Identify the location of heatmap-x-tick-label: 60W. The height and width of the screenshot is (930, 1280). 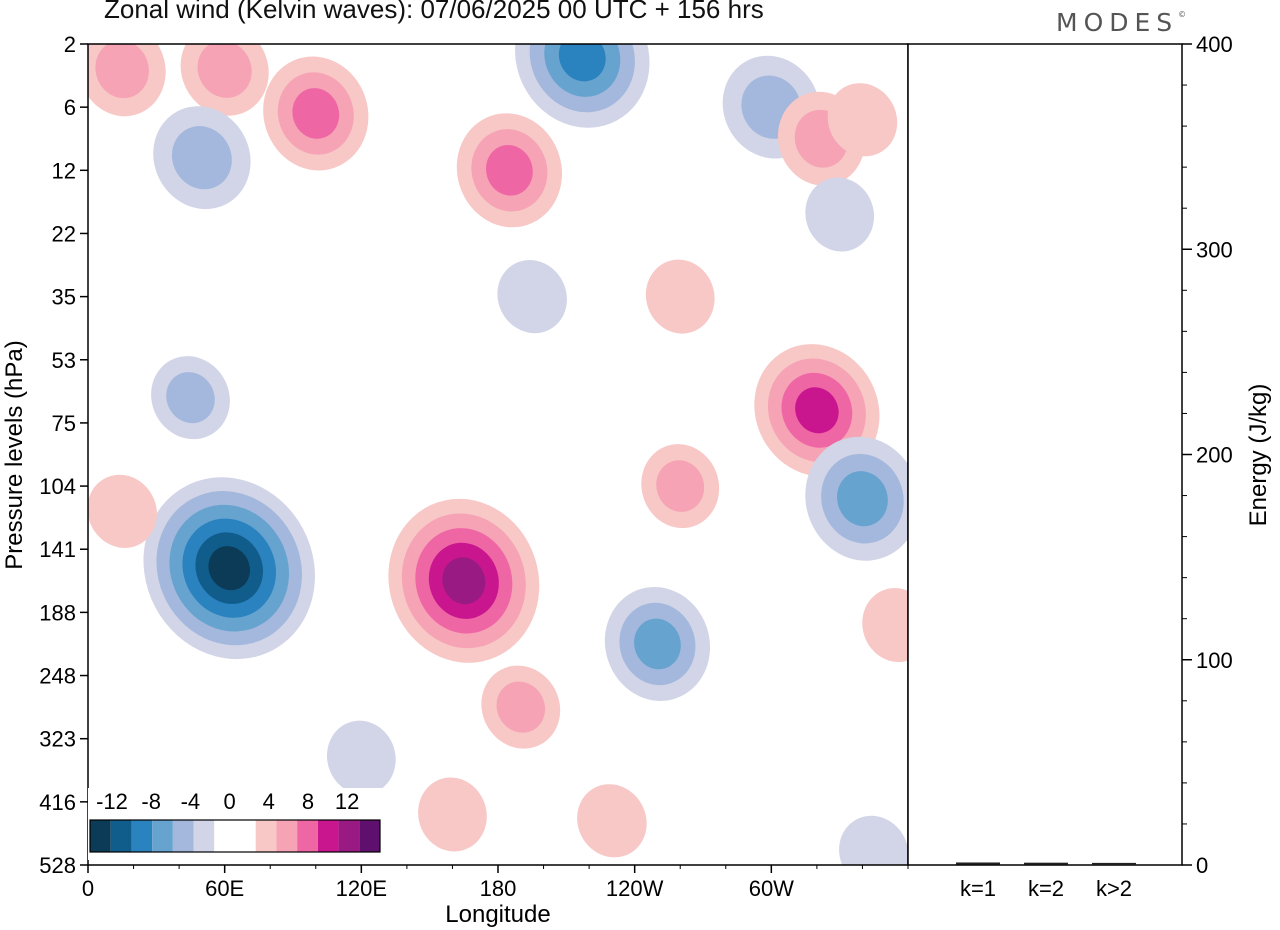
(771, 888).